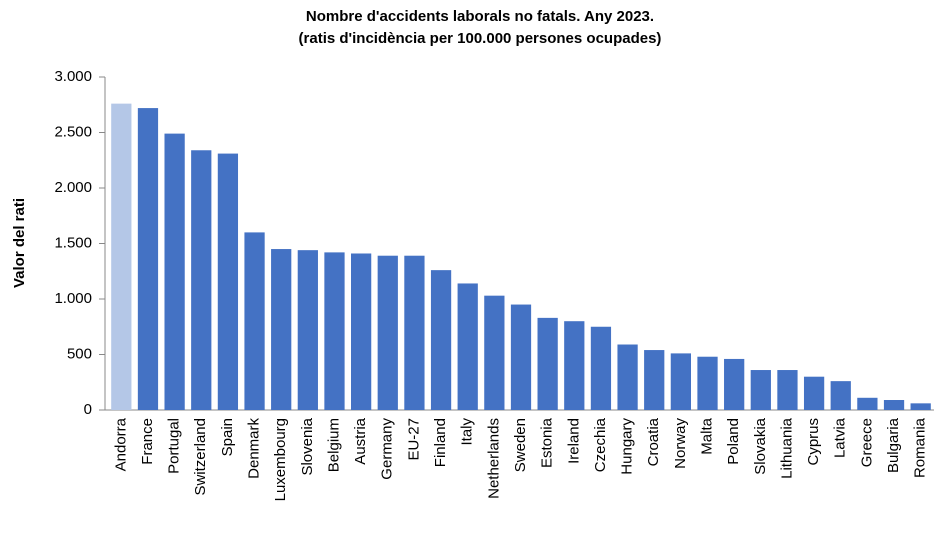 Image resolution: width=934 pixels, height=543 pixels. I want to click on x-tick-label: Belgium, so click(333, 445).